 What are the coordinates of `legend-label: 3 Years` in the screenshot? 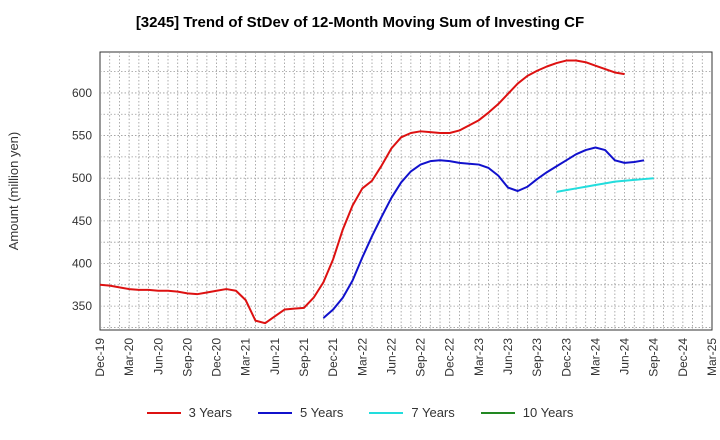 It's located at (210, 412).